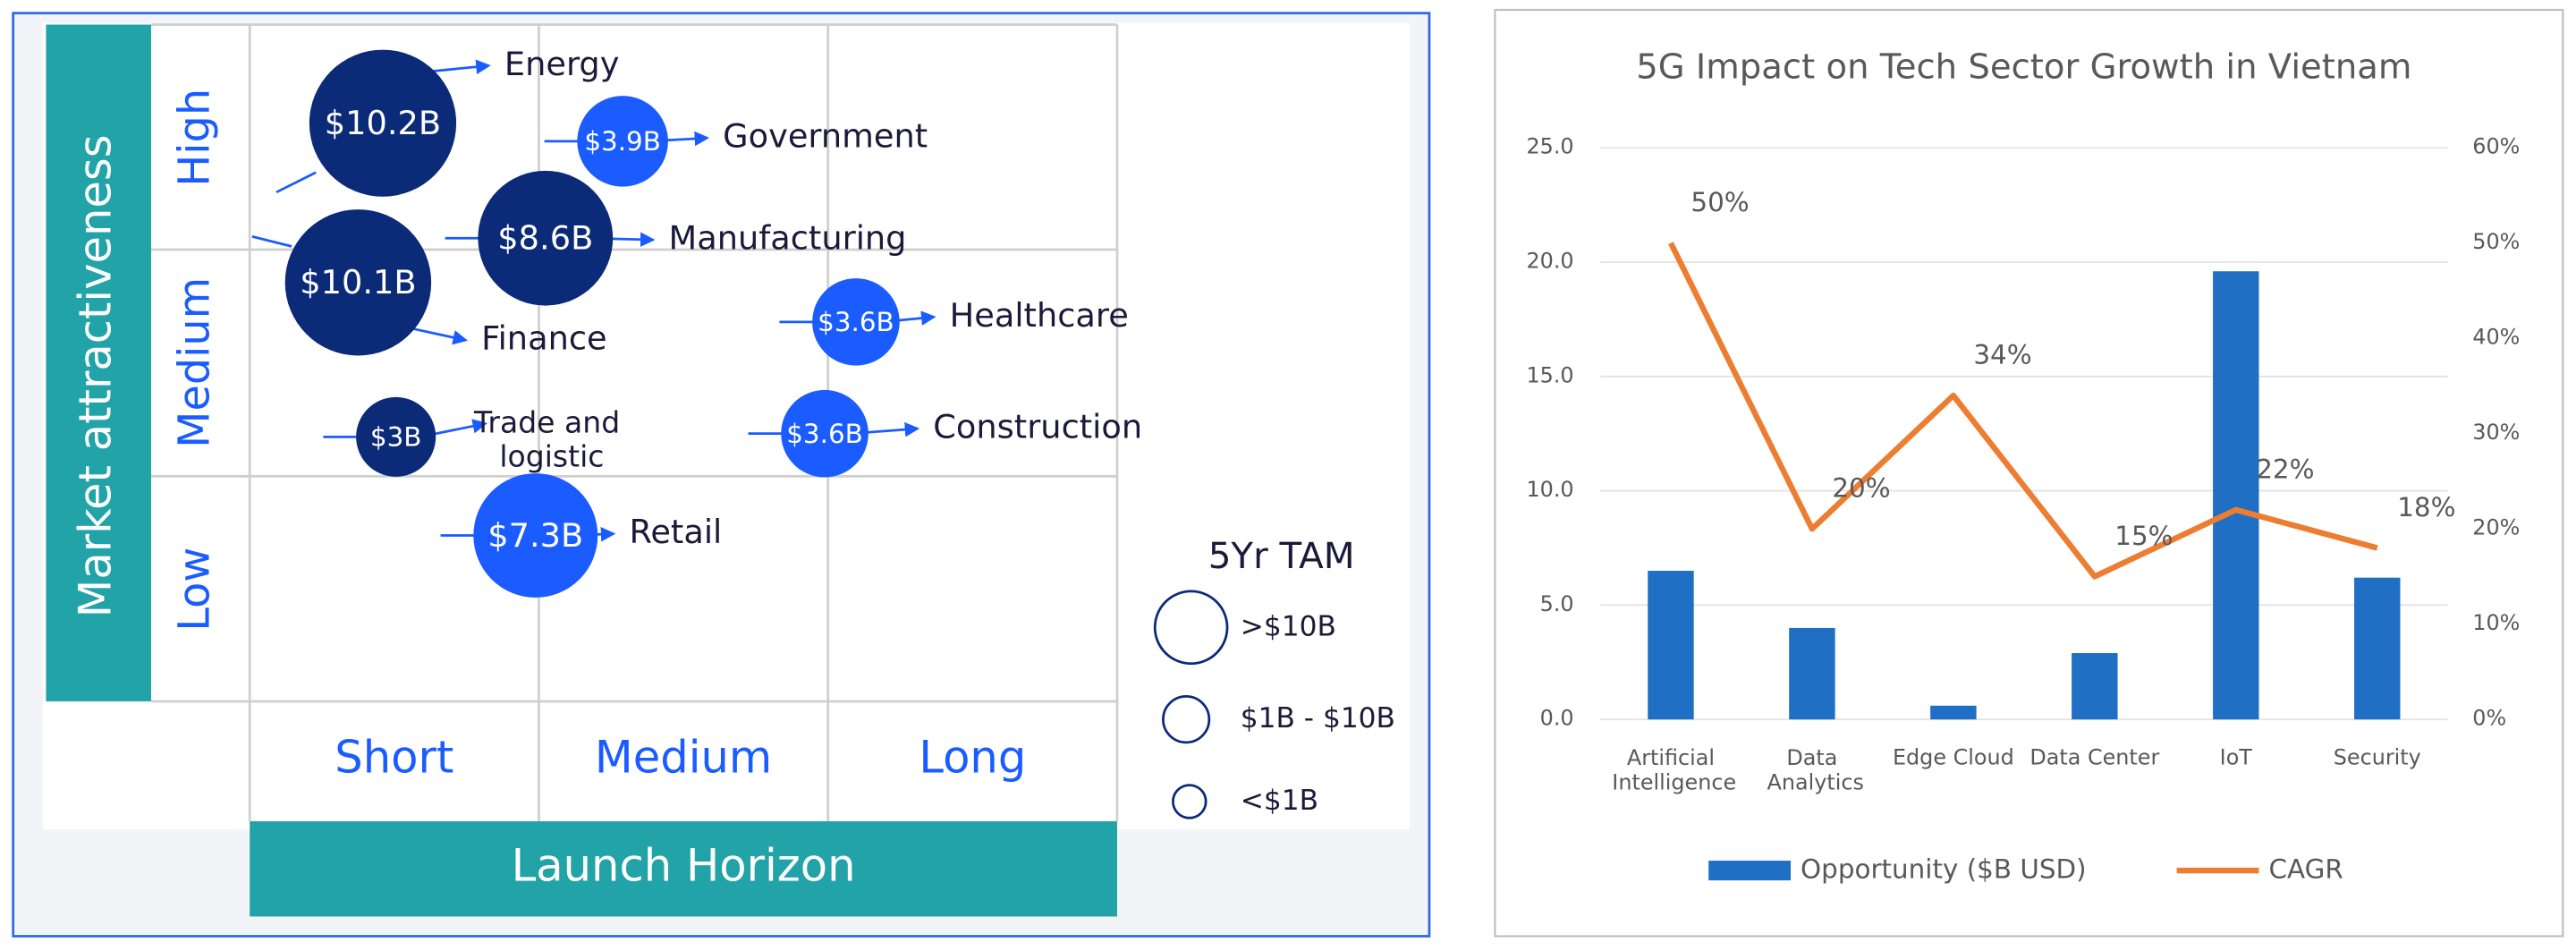 This screenshot has height=951, width=2576. Describe the element at coordinates (1750, 871) in the screenshot. I see `legend-swatch` at that location.